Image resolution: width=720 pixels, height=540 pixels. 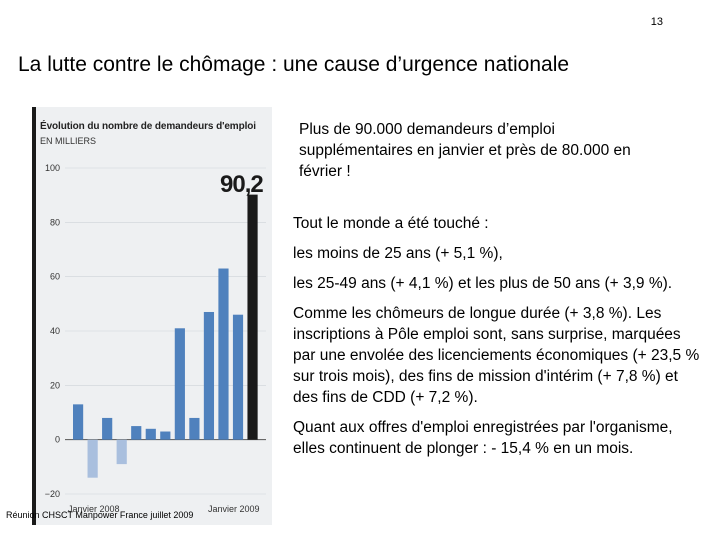 What do you see at coordinates (55, 331) in the screenshot?
I see `y-tick-label: 40` at bounding box center [55, 331].